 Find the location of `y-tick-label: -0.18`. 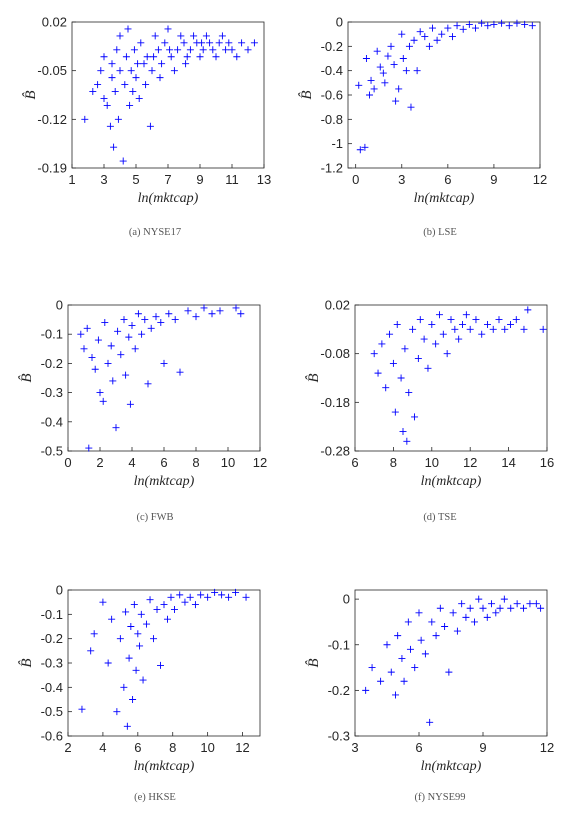

y-tick-label: -0.18 is located at coordinates (335, 402).